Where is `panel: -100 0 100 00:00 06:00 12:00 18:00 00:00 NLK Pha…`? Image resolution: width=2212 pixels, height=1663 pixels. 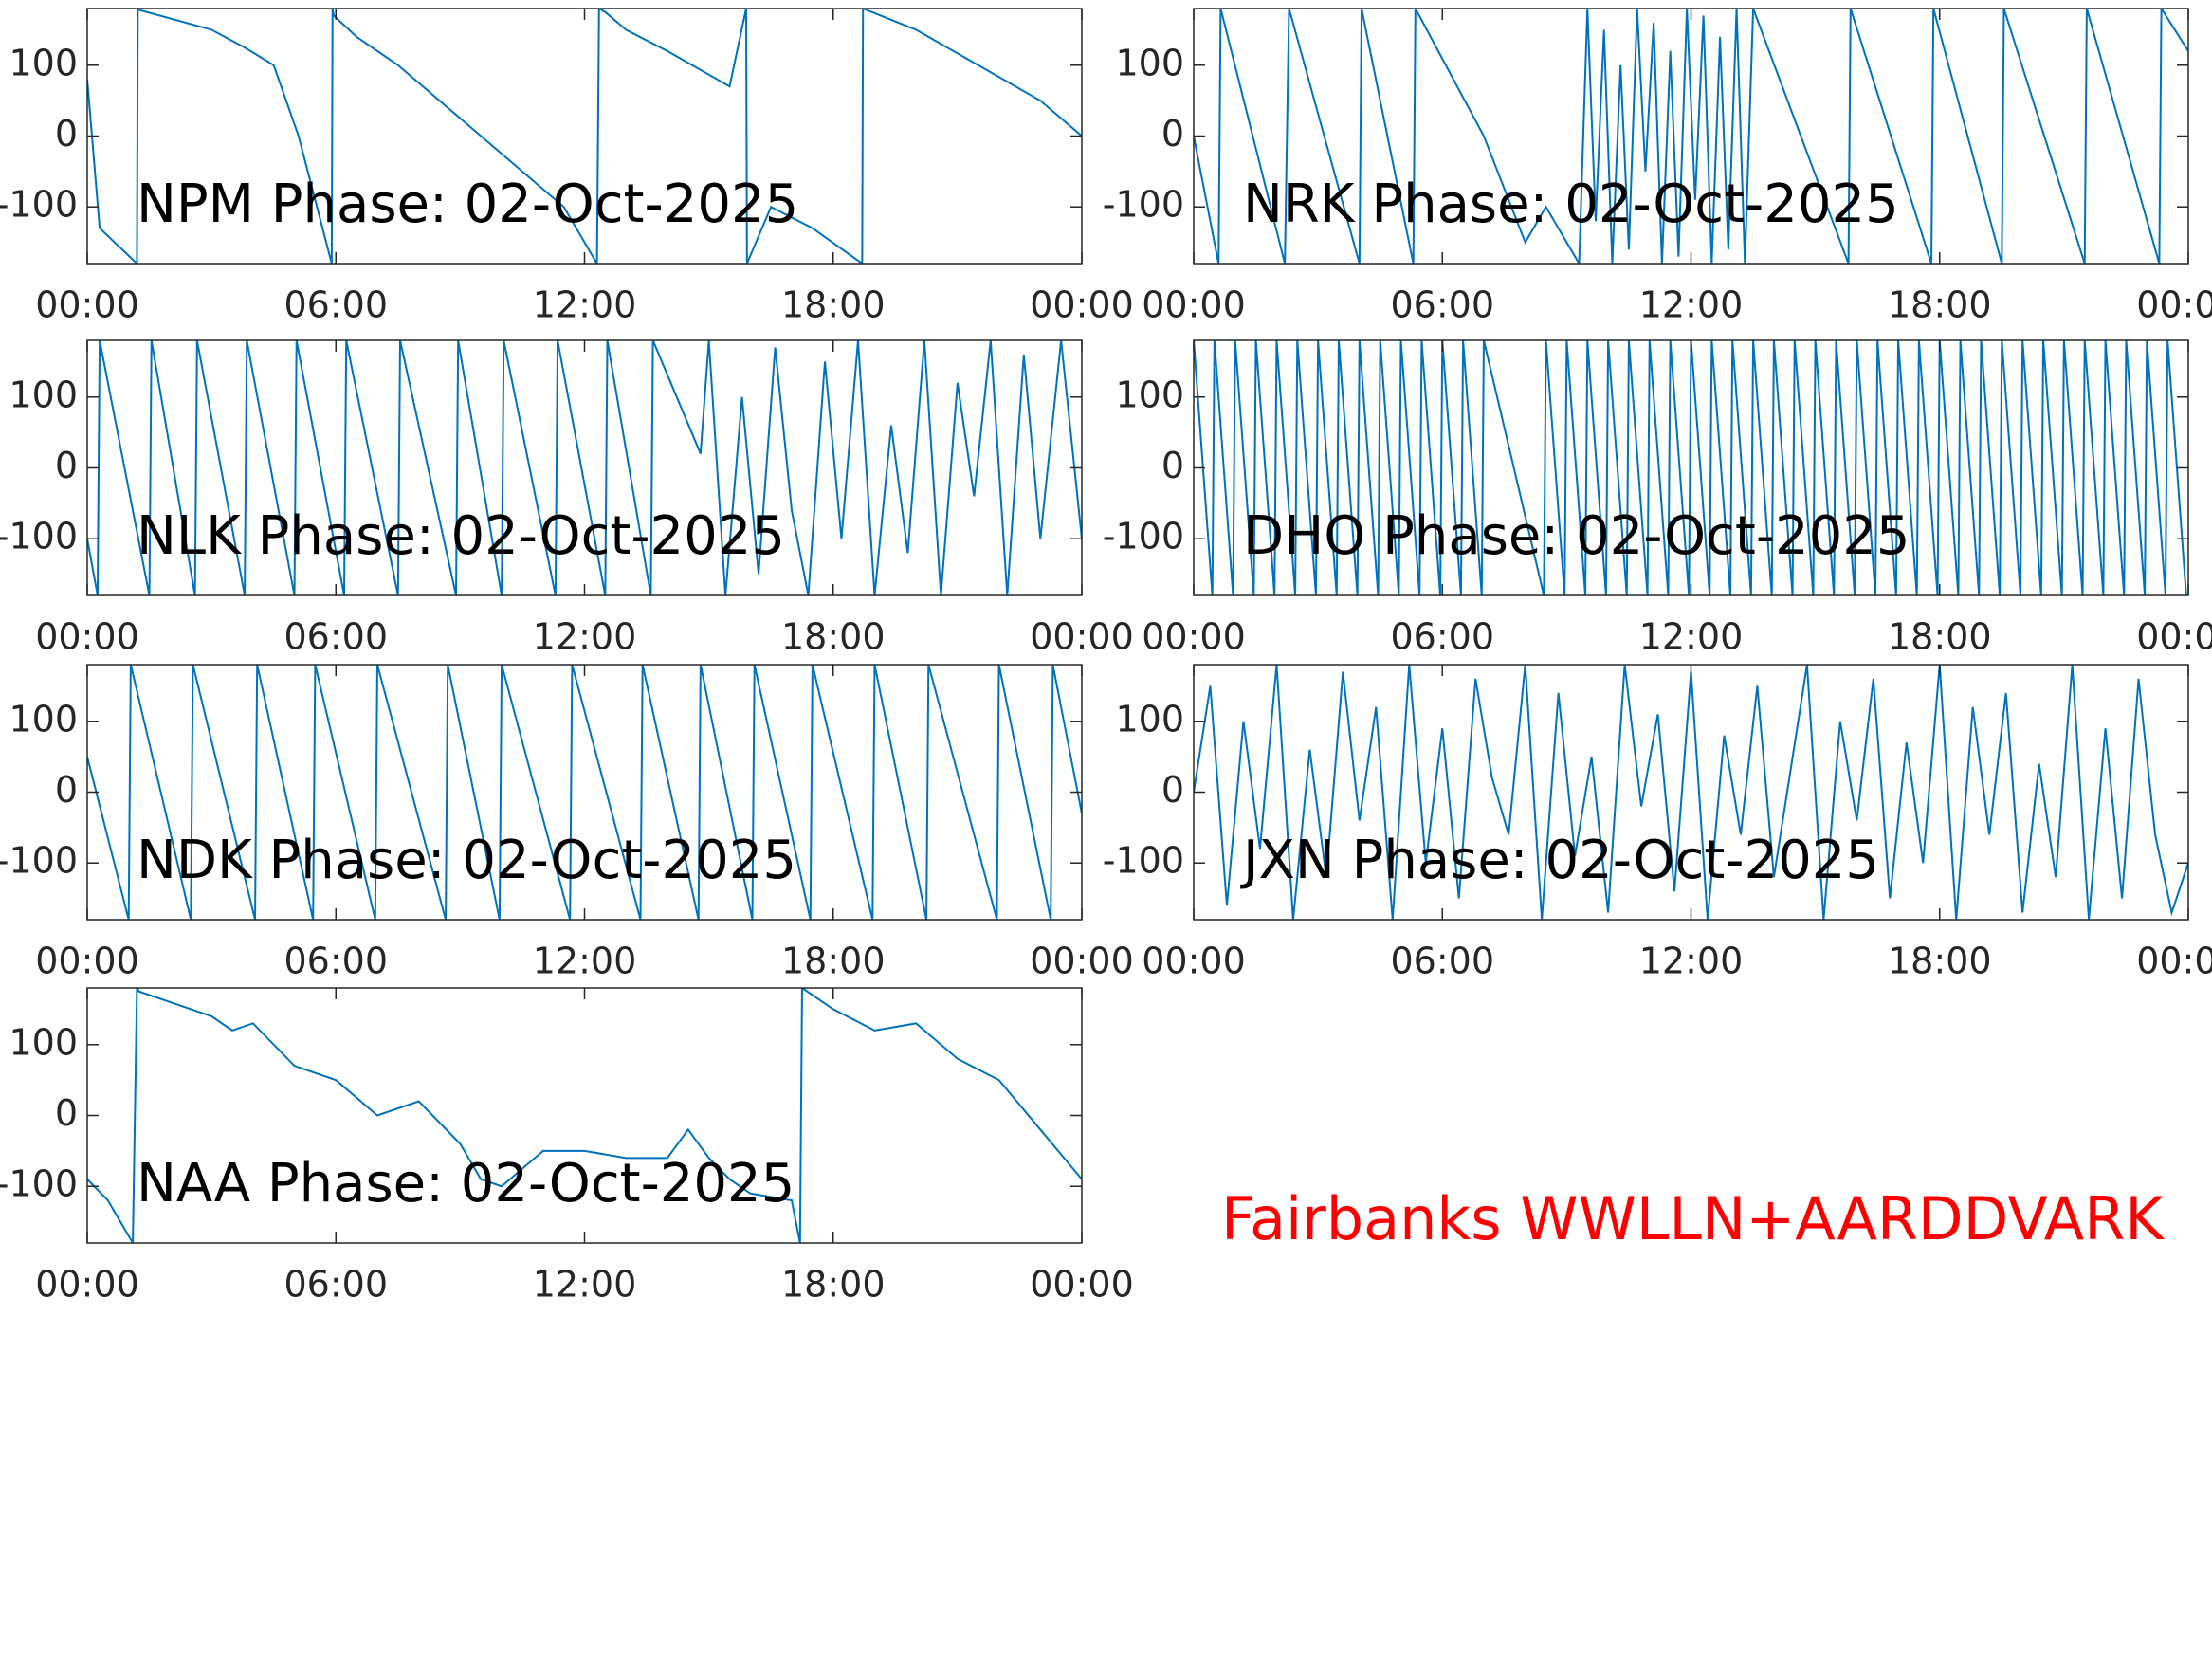 panel: -100 0 100 00:00 06:00 12:00 18:00 00:00 NLK Pha… is located at coordinates (567, 498).